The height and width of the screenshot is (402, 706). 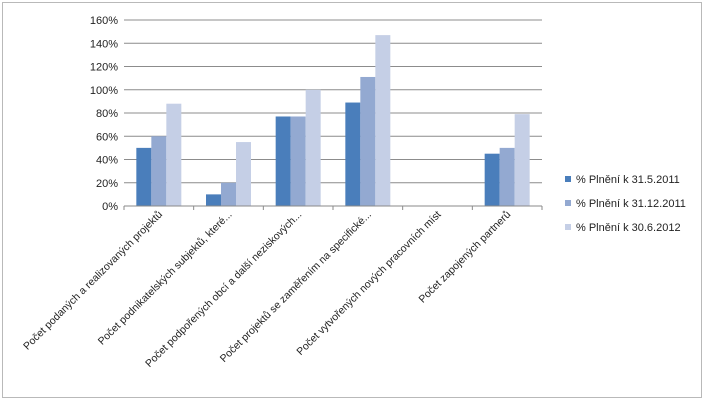 I want to click on y-tick-label: 40%, so click(x=107, y=161).